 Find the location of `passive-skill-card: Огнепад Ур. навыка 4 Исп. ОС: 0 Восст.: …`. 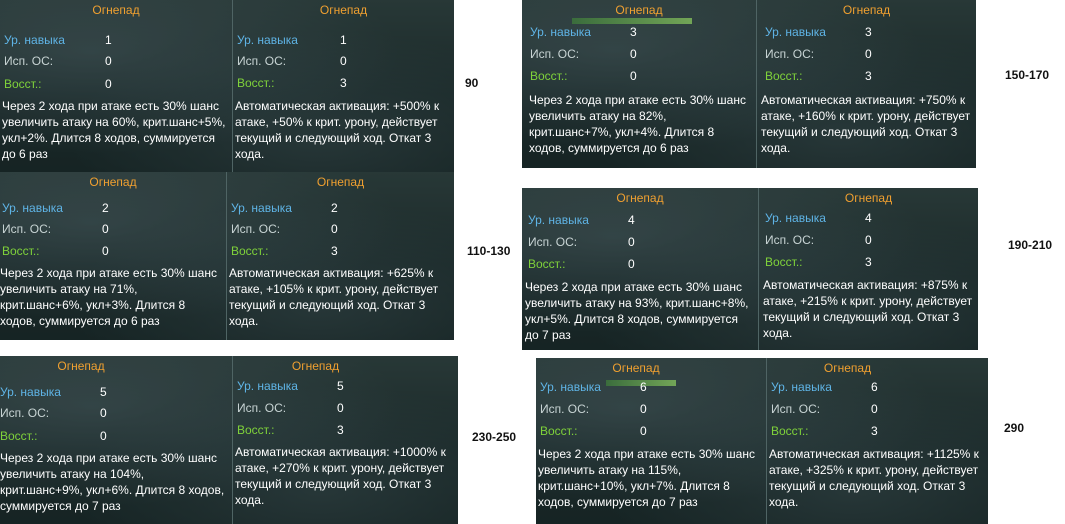

passive-skill-card: Огнепад Ур. навыка 4 Исп. ОС: 0 Восст.: … is located at coordinates (640, 269).